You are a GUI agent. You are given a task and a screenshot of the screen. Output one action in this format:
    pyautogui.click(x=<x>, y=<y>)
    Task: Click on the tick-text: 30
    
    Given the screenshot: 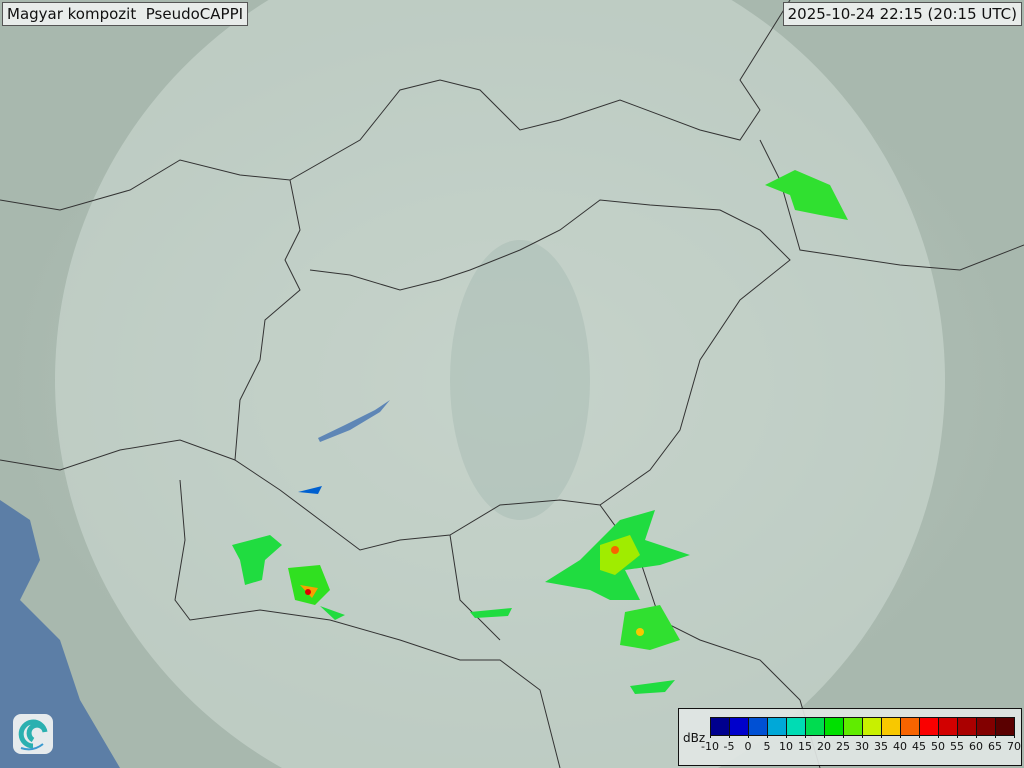 What is the action you would take?
    pyautogui.click(x=862, y=746)
    